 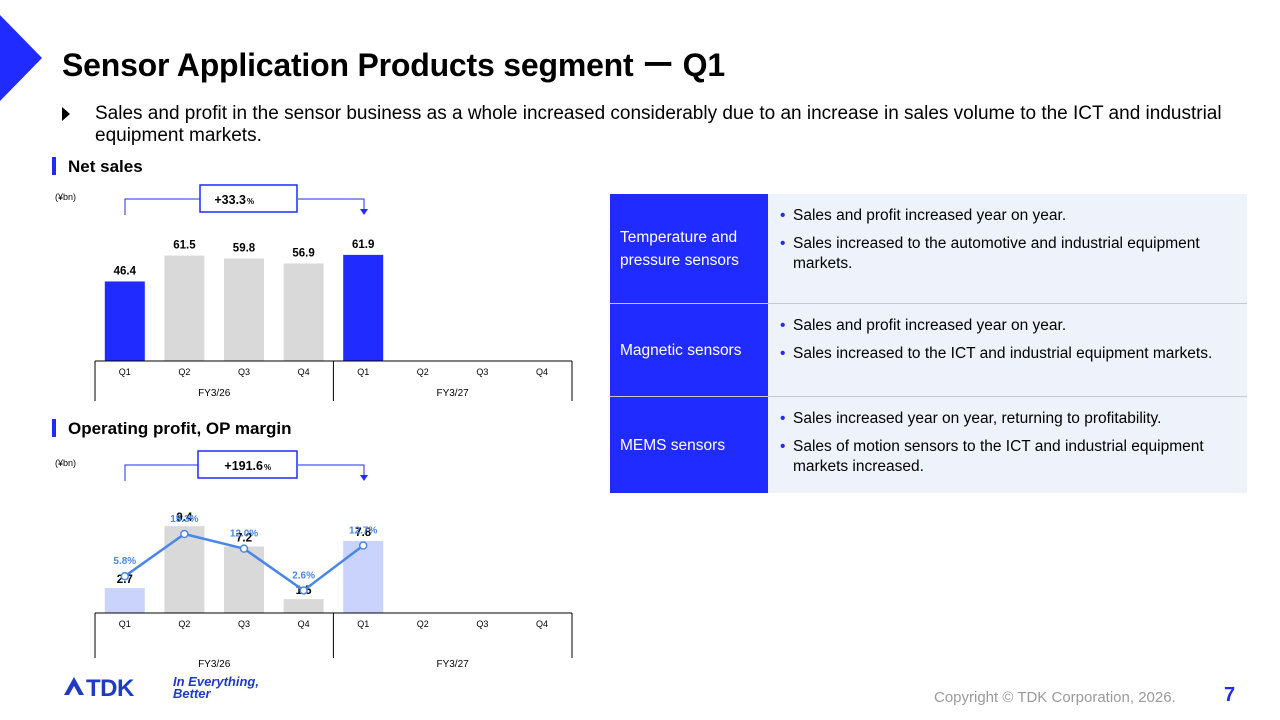 I want to click on op-profit-label: Operating profit, OP margin, so click(x=180, y=428).